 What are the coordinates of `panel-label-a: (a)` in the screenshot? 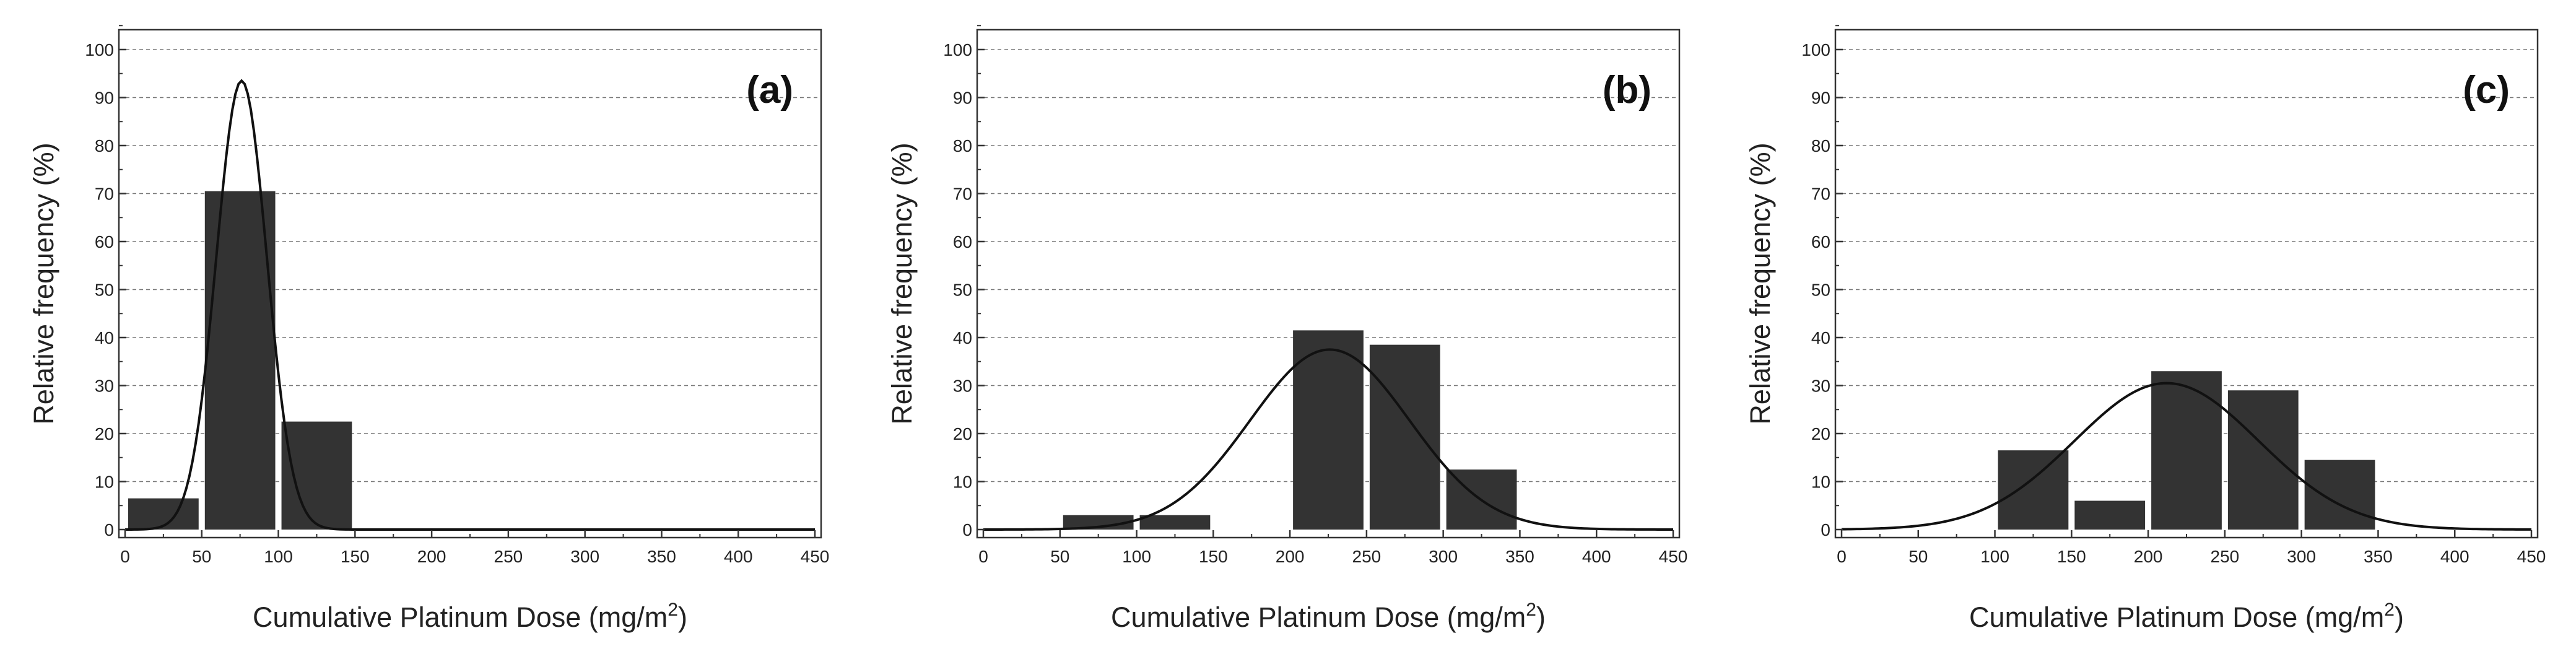 It's located at (769, 90).